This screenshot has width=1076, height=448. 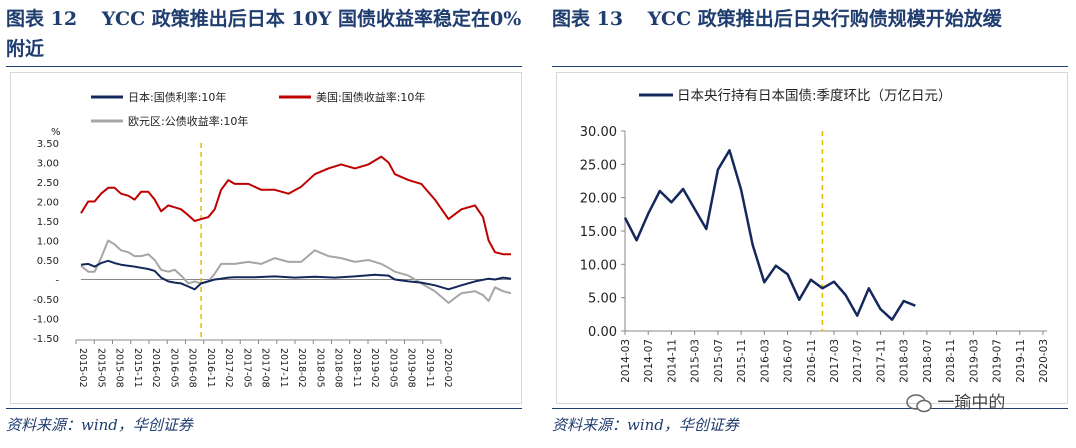 What do you see at coordinates (447, 368) in the screenshot?
I see `x-tick-label: 2020-02` at bounding box center [447, 368].